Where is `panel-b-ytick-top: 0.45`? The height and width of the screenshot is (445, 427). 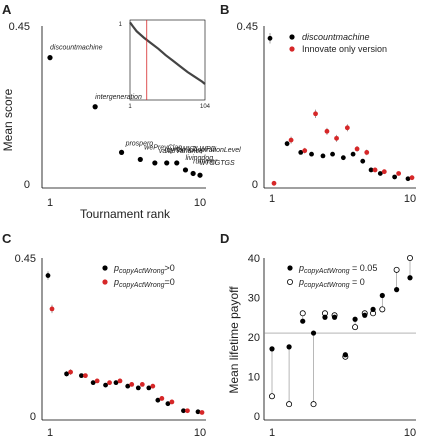
panel-b-ytick-top: 0.45 is located at coordinates (247, 27).